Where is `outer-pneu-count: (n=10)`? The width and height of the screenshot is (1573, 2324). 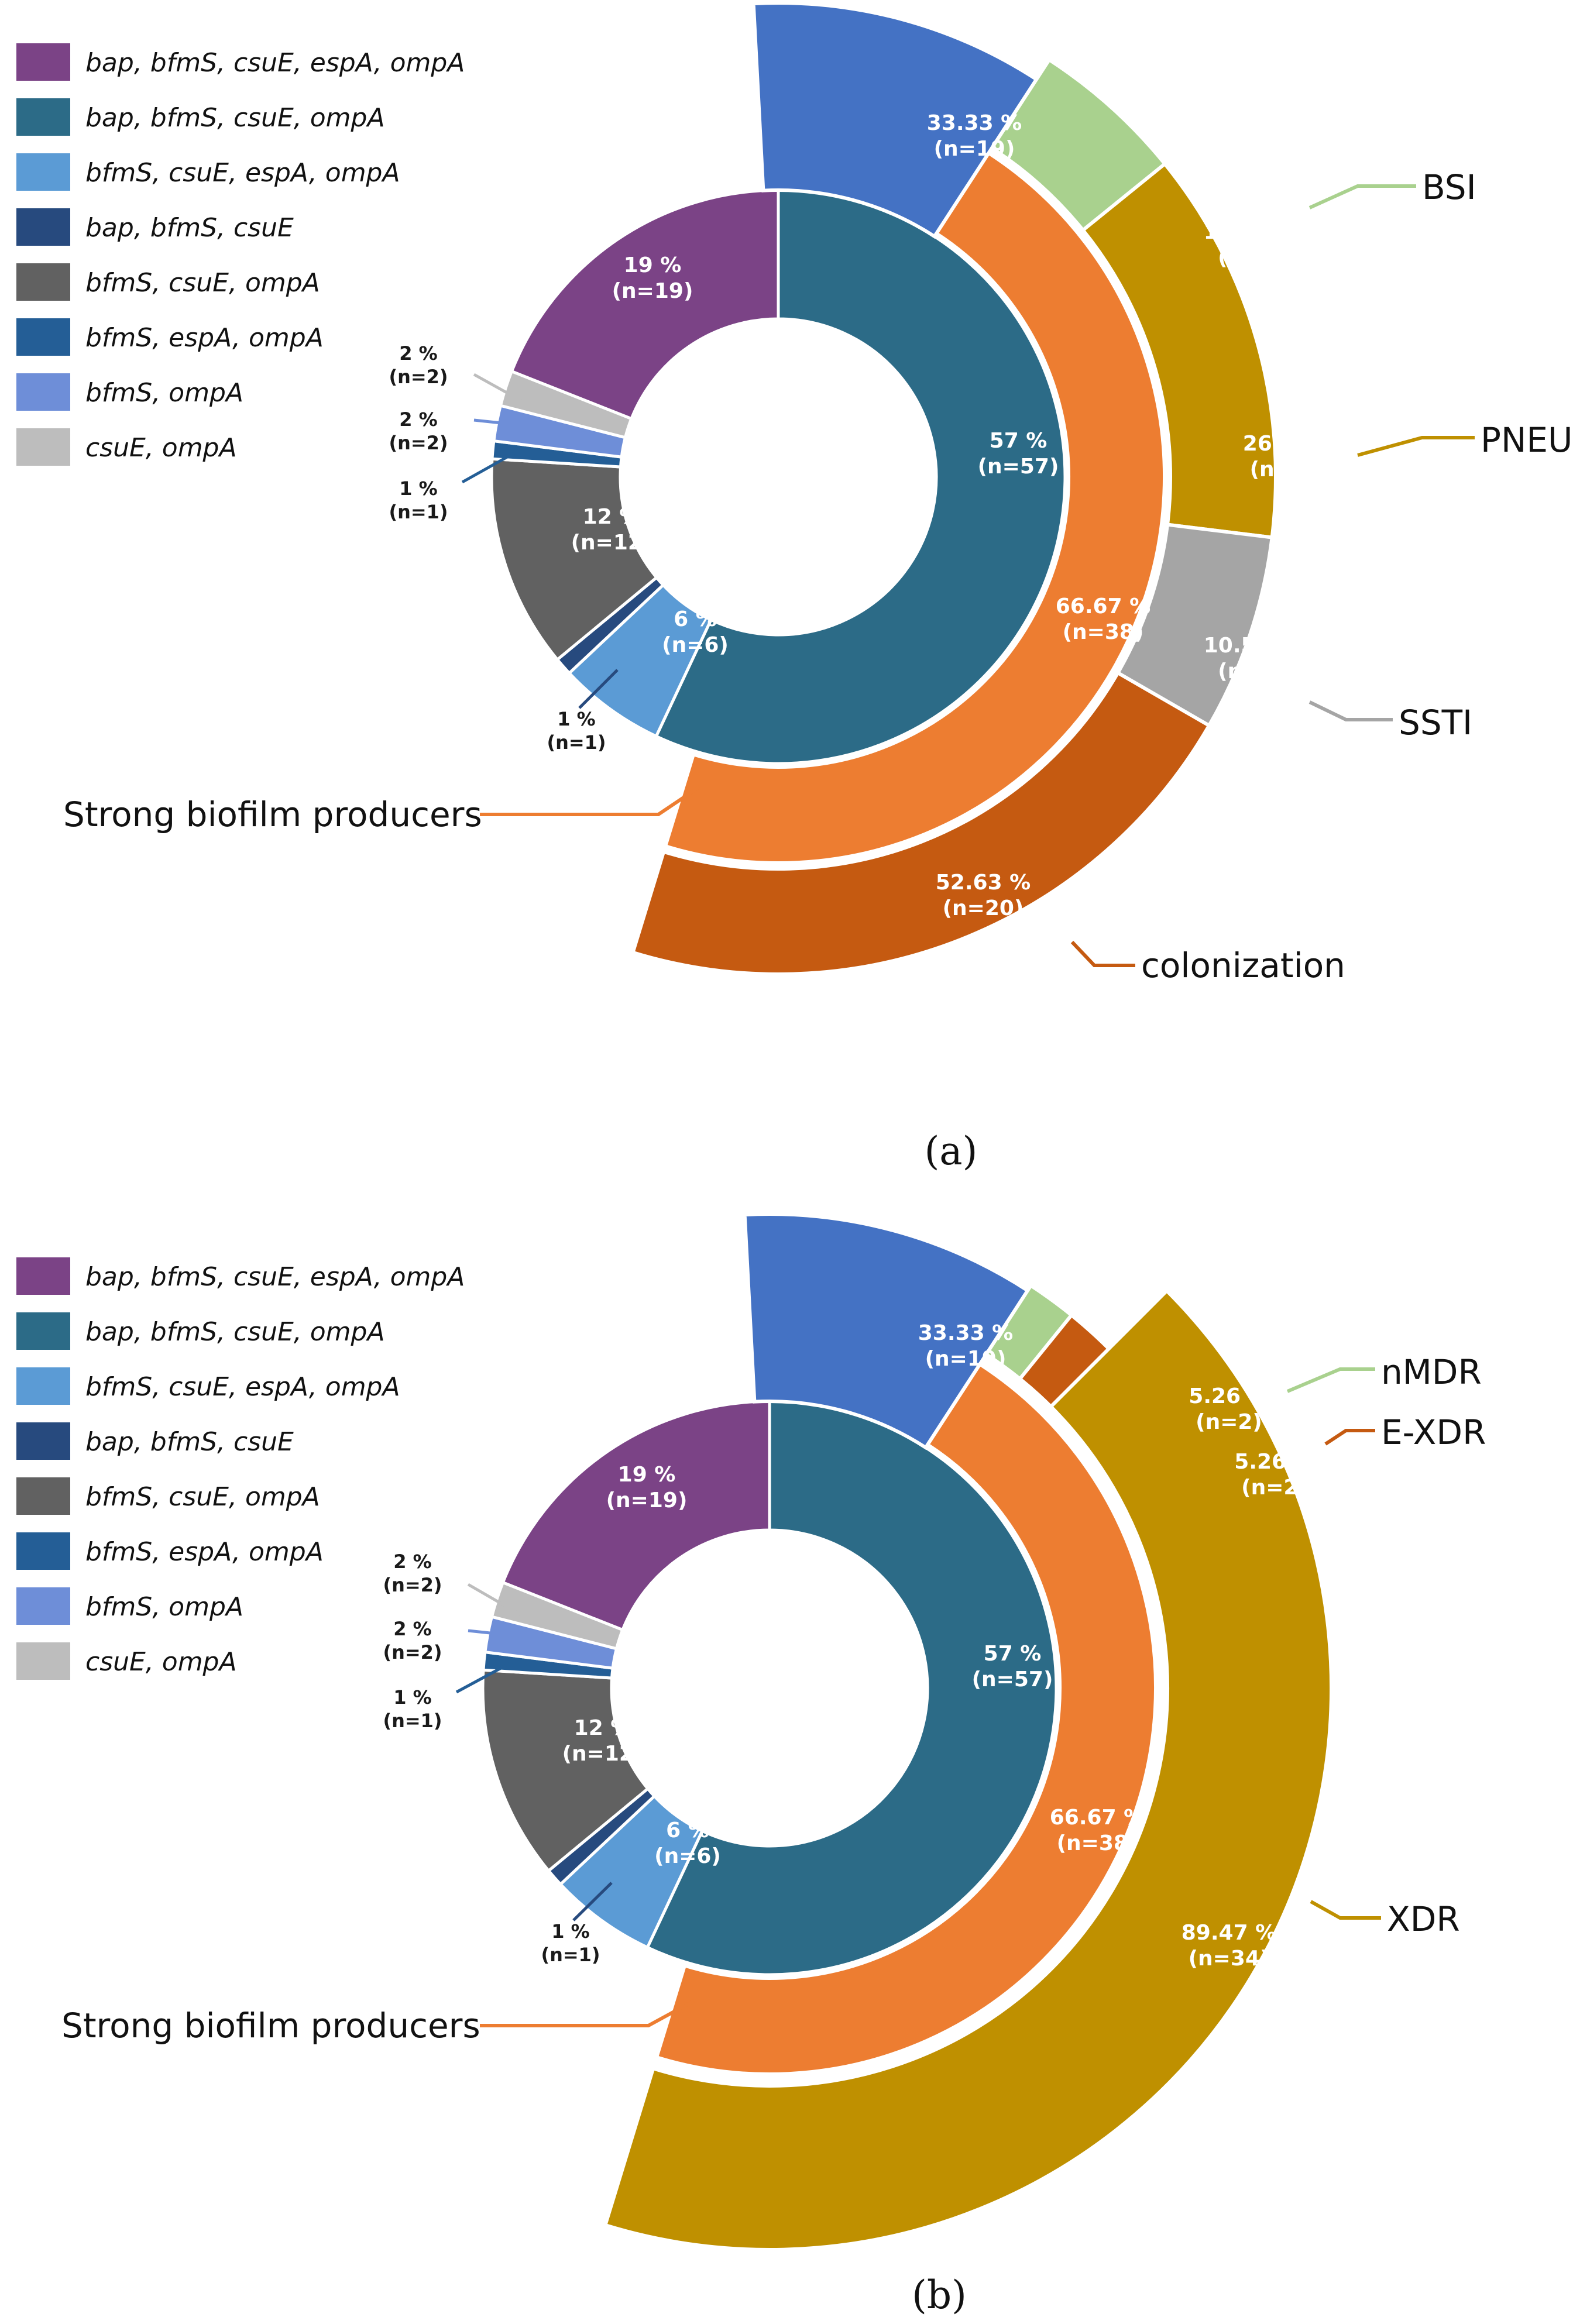
outer-pneu-count: (n=10) is located at coordinates (1290, 470).